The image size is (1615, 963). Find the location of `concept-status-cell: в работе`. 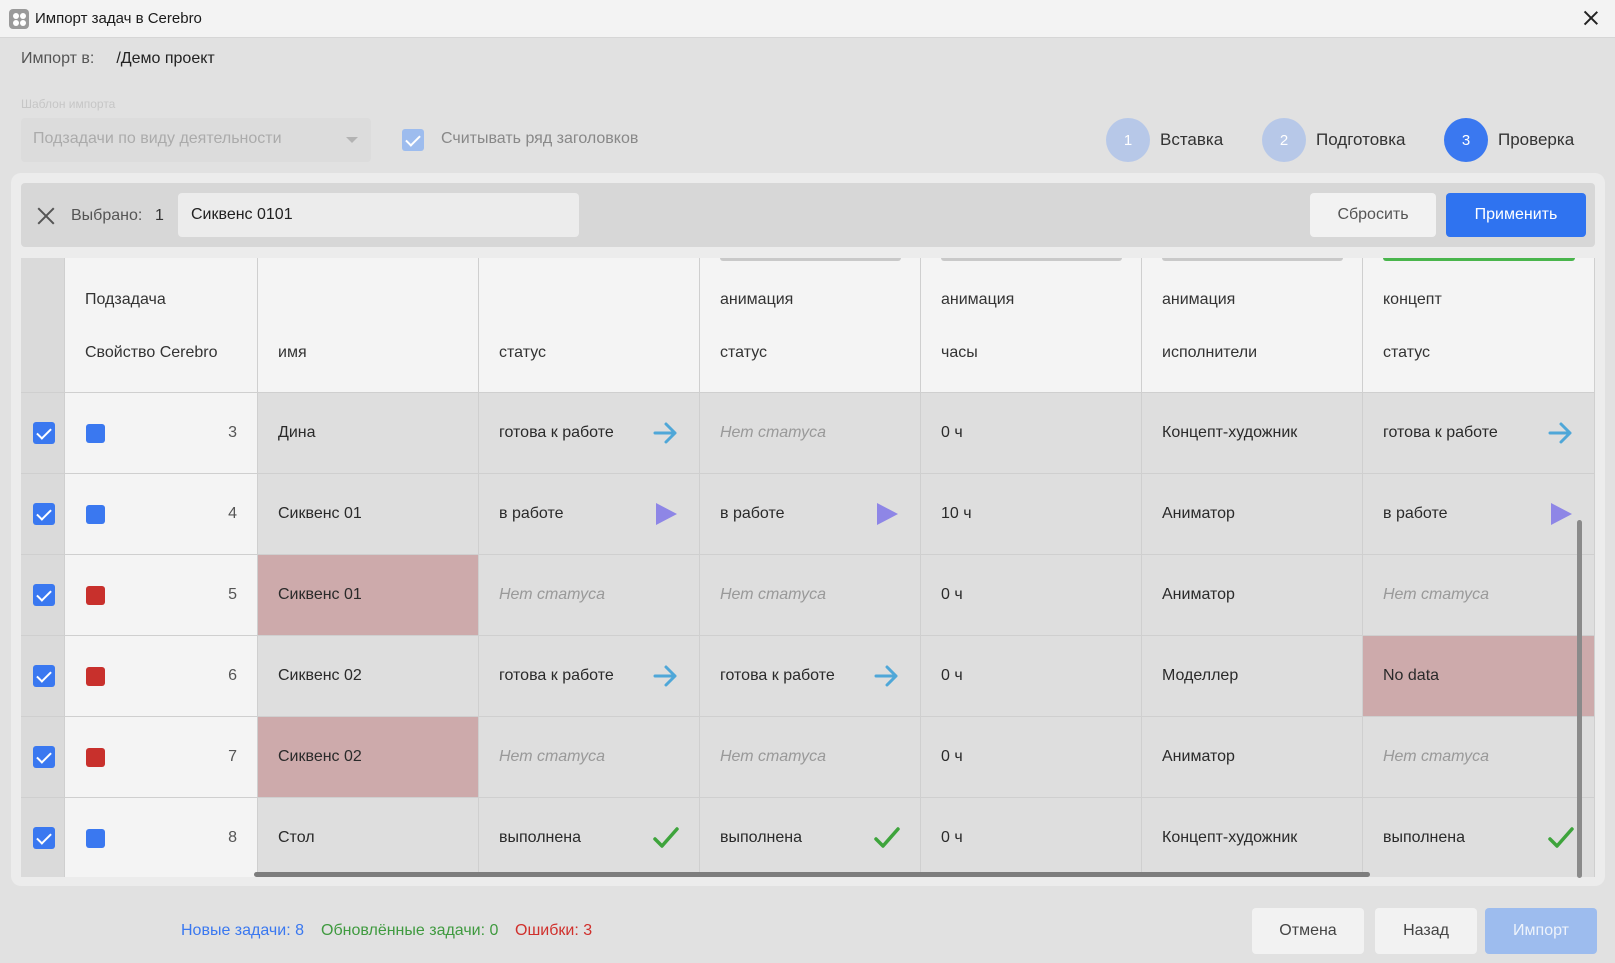

concept-status-cell: в работе is located at coordinates (1479, 514).